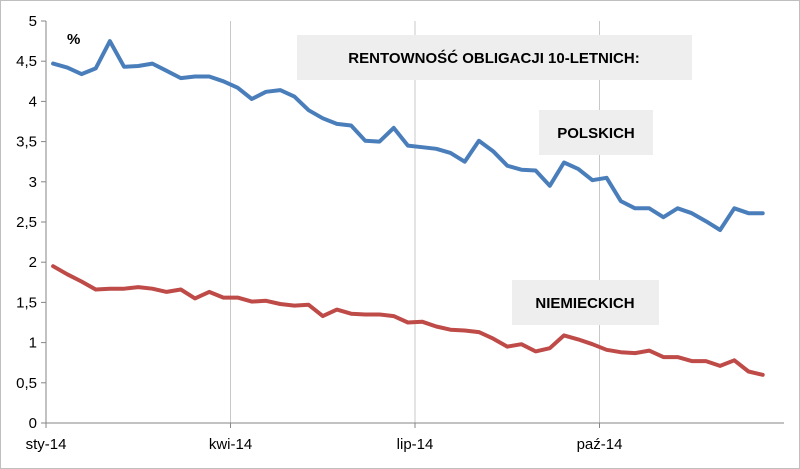 This screenshot has height=469, width=800. What do you see at coordinates (230, 444) in the screenshot?
I see `x-tick-label: kwi-14` at bounding box center [230, 444].